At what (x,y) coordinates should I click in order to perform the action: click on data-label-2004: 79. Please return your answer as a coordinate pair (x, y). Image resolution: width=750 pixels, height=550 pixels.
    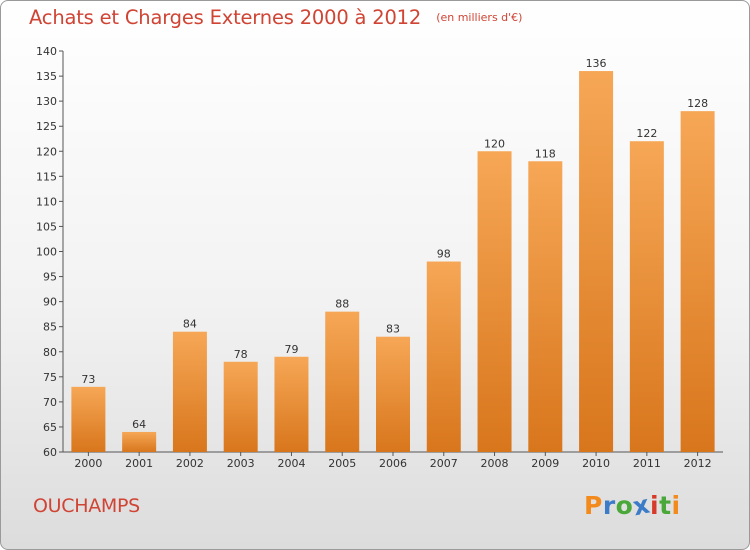
    Looking at the image, I should click on (291, 349).